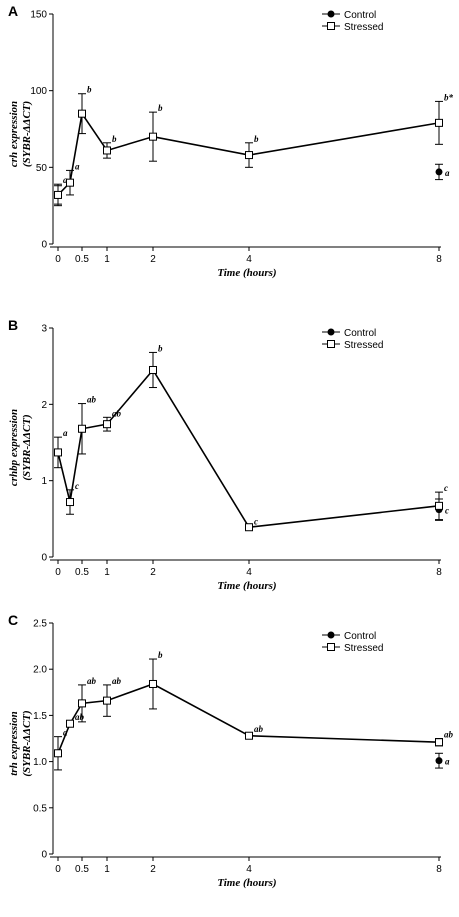 Image resolution: width=459 pixels, height=917 pixels. What do you see at coordinates (42, 168) in the screenshot?
I see `y-tick-label: 50` at bounding box center [42, 168].